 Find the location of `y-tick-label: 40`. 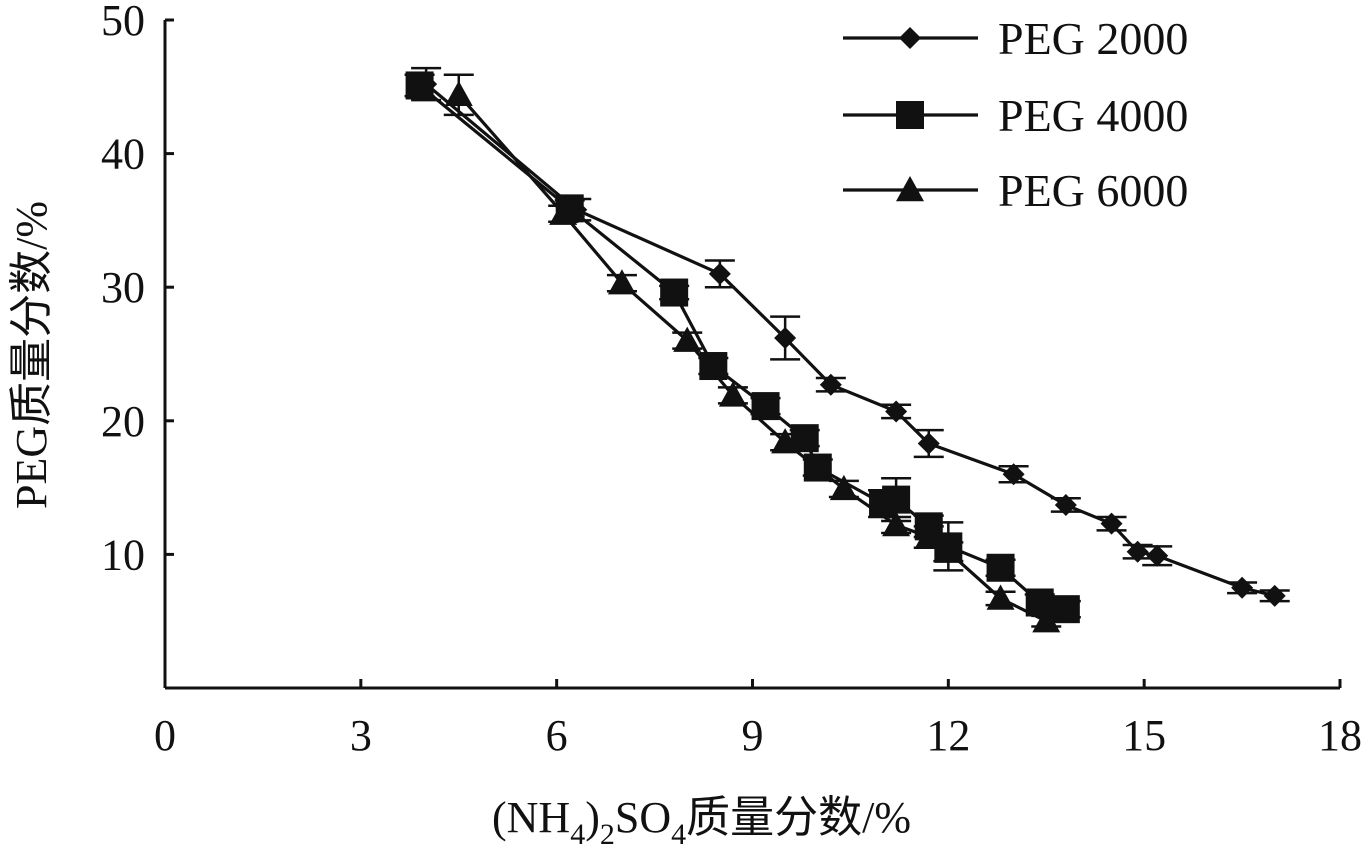

y-tick-label: 40 is located at coordinates (123, 154).